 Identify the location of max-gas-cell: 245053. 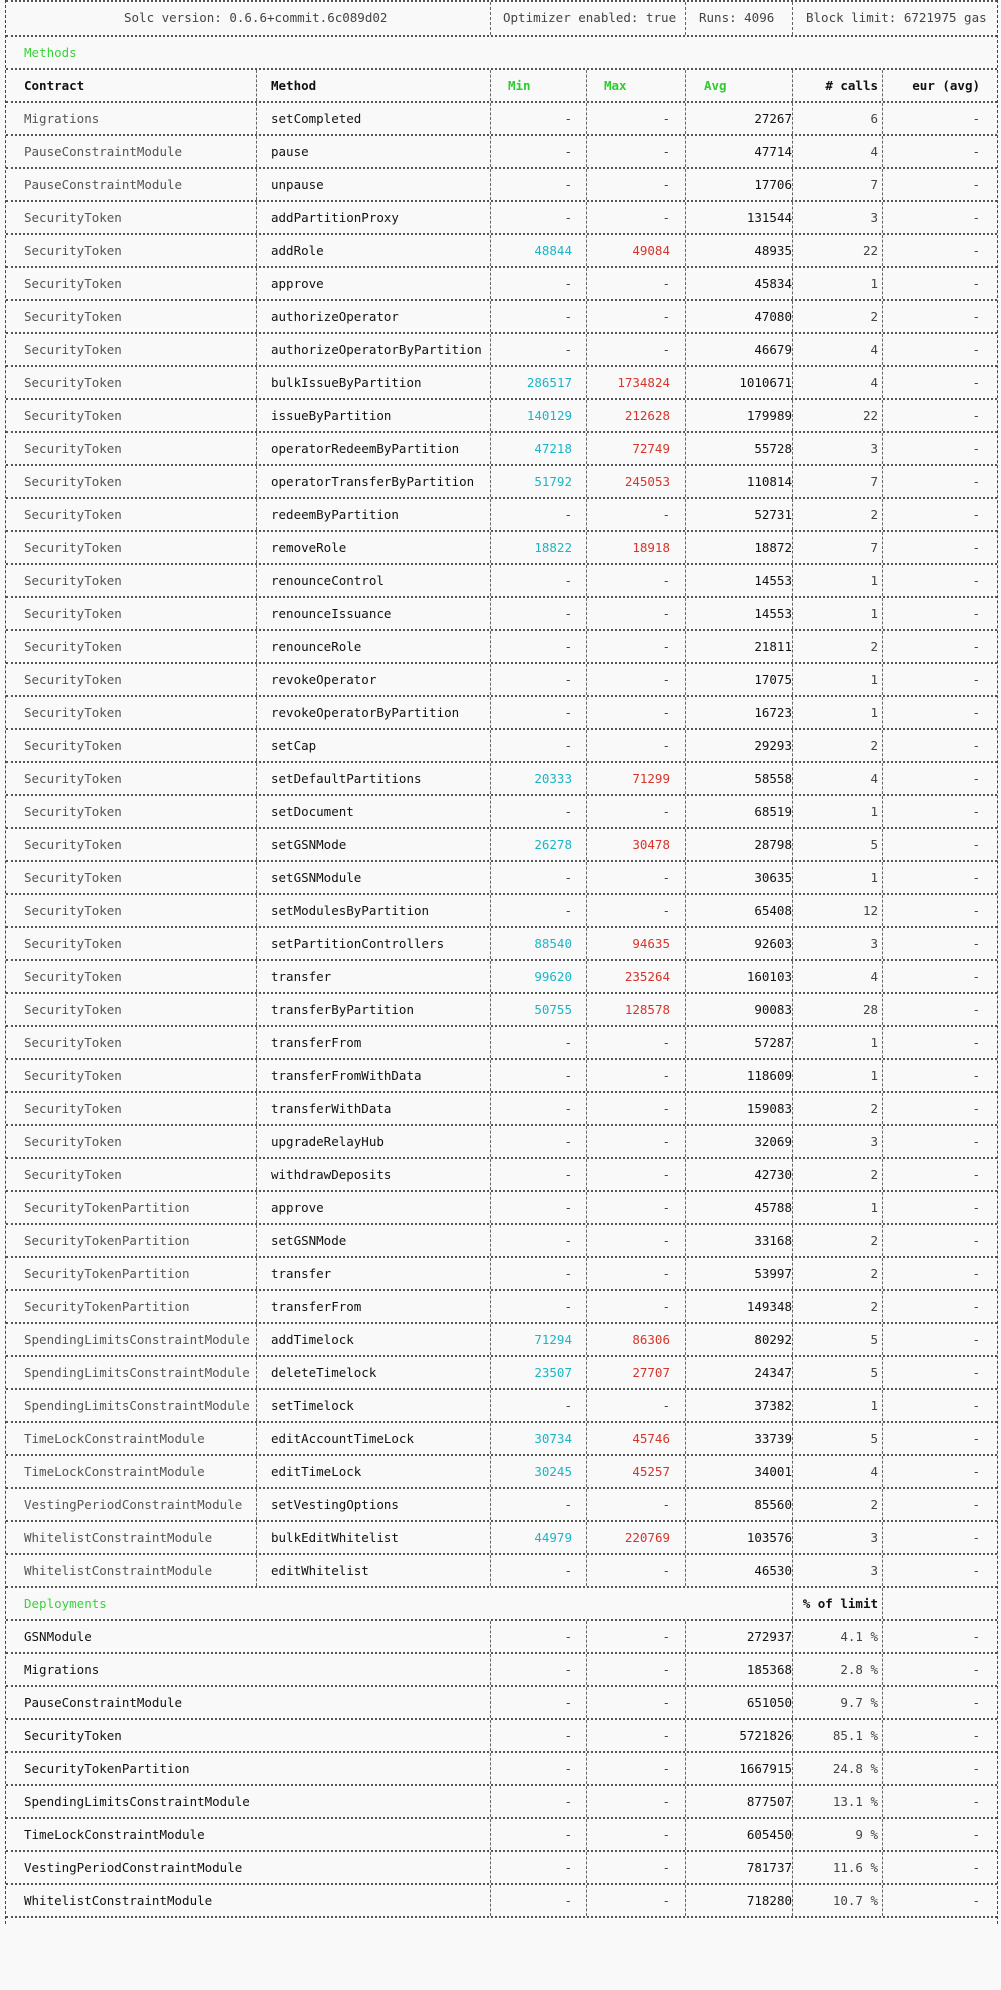
(647, 481).